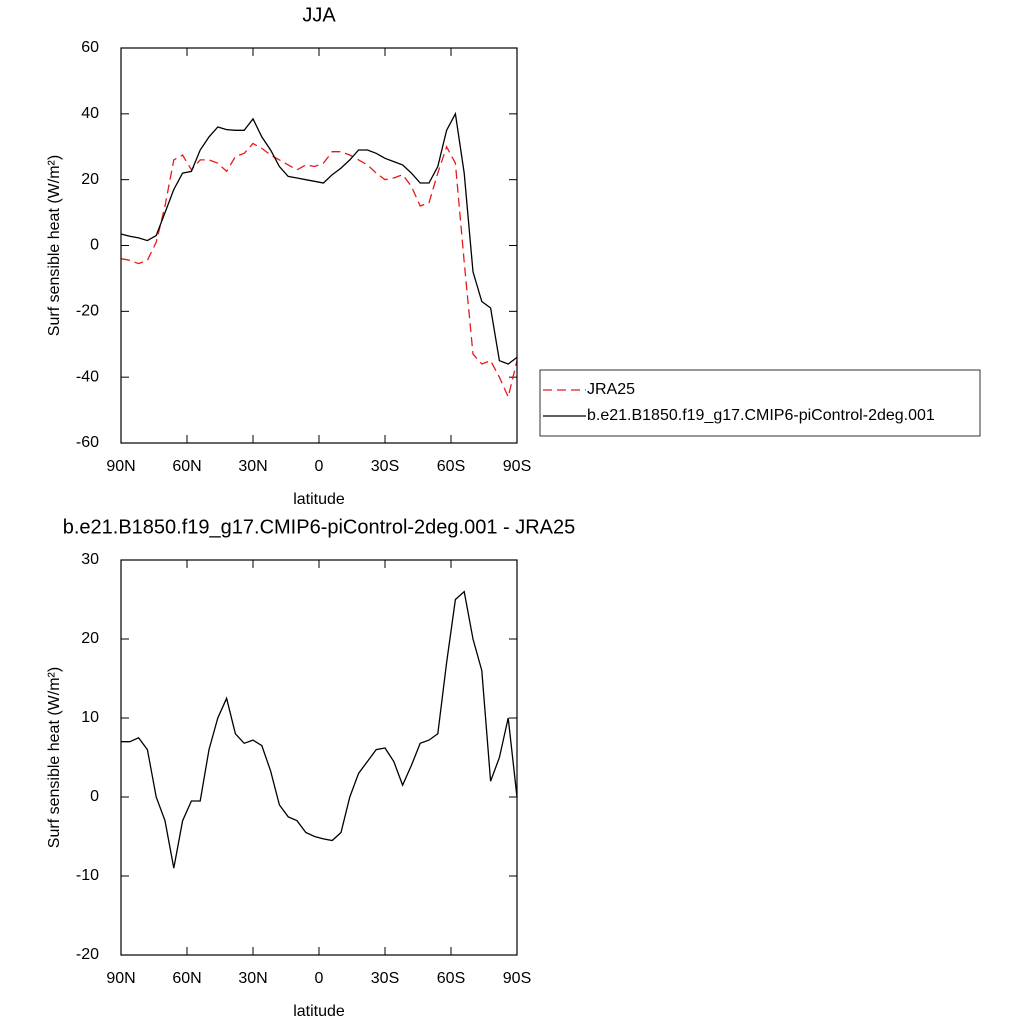 The height and width of the screenshot is (1024, 1024). I want to click on y-tick-label: -40, so click(87, 376).